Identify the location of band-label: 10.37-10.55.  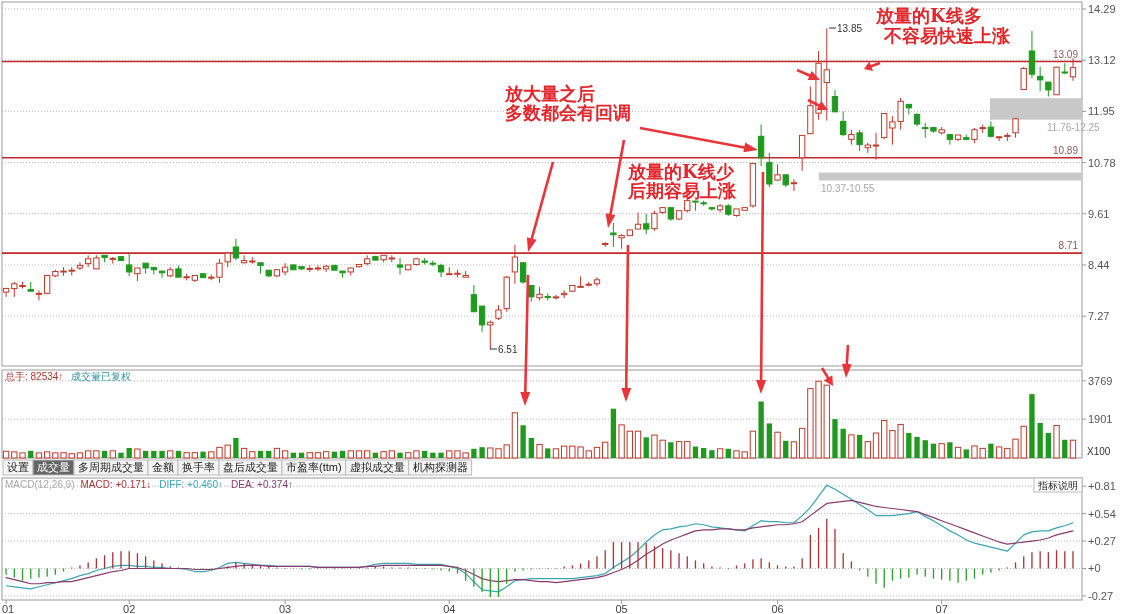
(848, 188).